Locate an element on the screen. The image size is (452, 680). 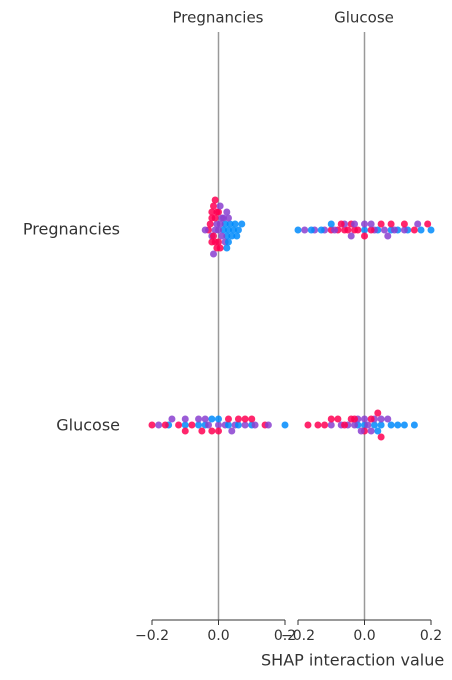
column-title: Pregnancies is located at coordinates (217, 18).